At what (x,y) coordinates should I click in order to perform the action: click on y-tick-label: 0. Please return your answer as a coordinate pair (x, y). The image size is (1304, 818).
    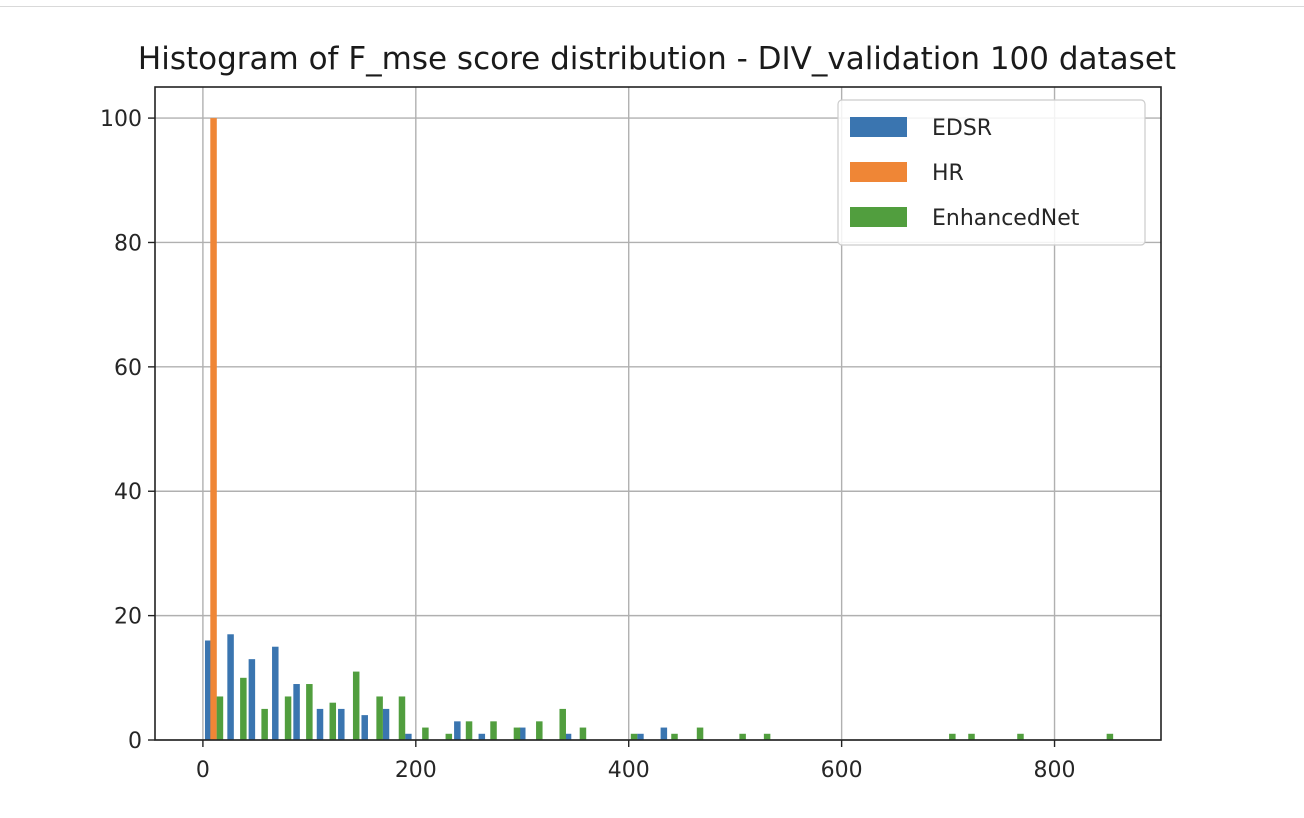
    Looking at the image, I should click on (135, 741).